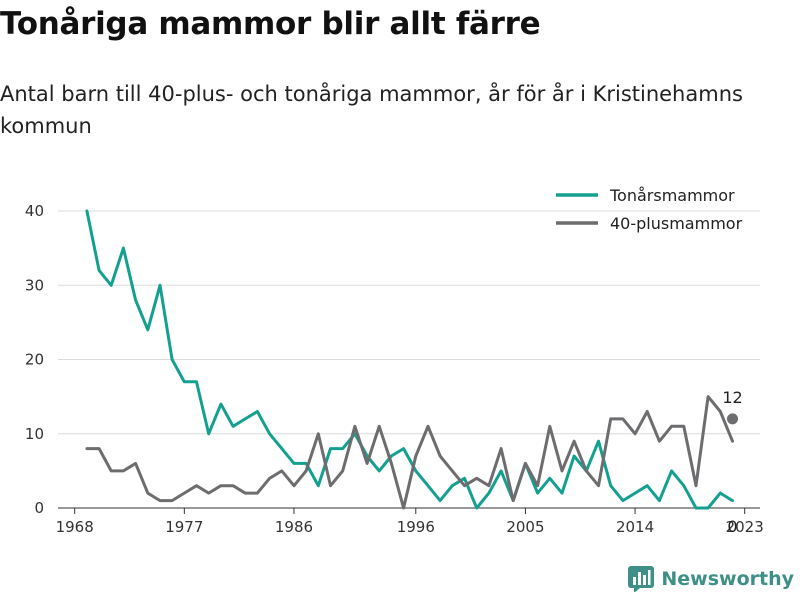  Describe the element at coordinates (75, 527) in the screenshot. I see `x-tick-label: 1968` at that location.